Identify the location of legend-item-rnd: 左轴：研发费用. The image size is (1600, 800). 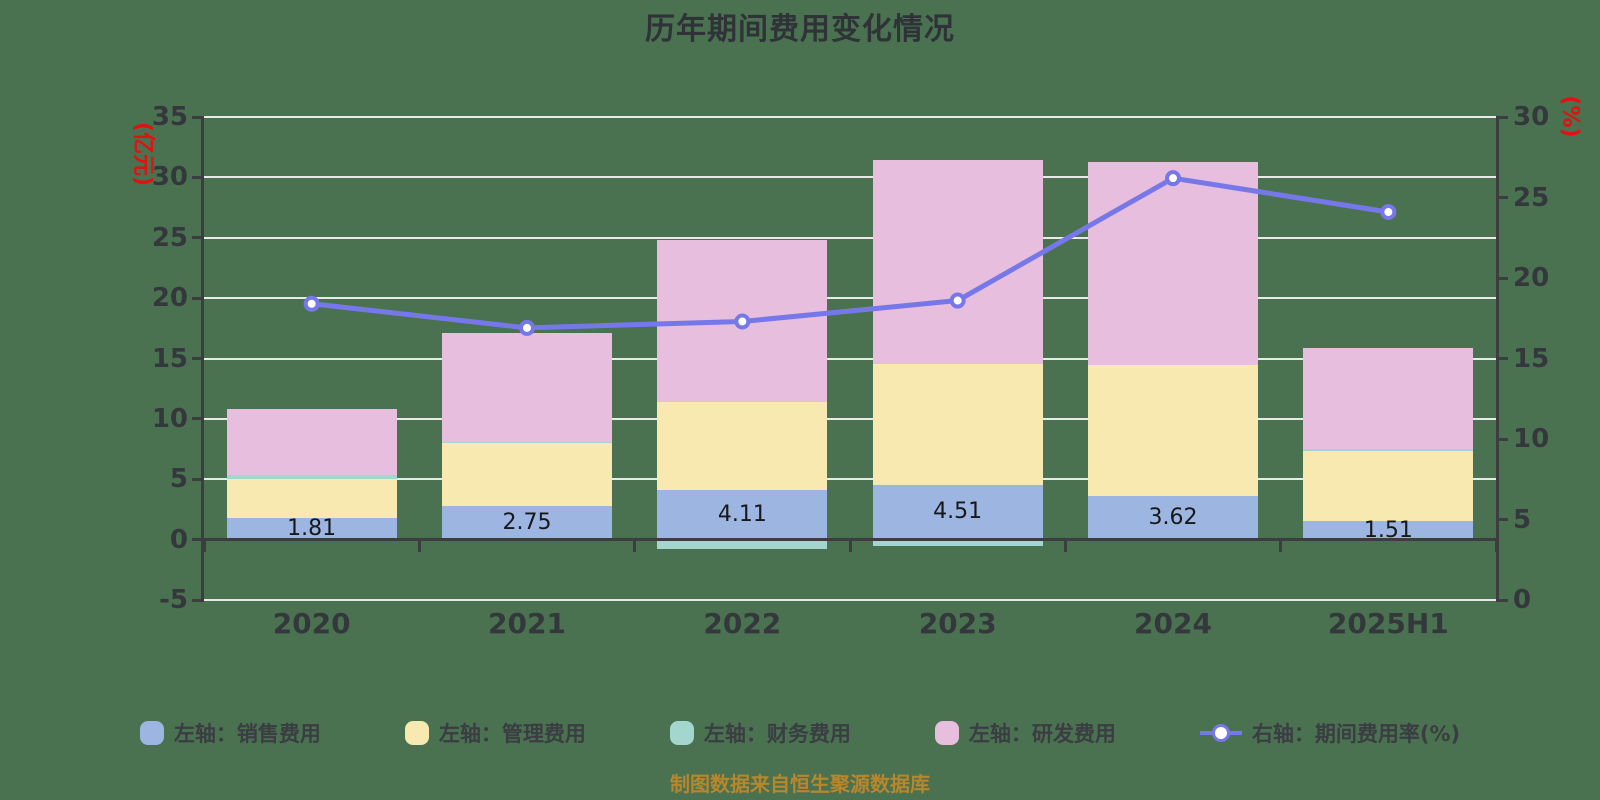
(1025, 733).